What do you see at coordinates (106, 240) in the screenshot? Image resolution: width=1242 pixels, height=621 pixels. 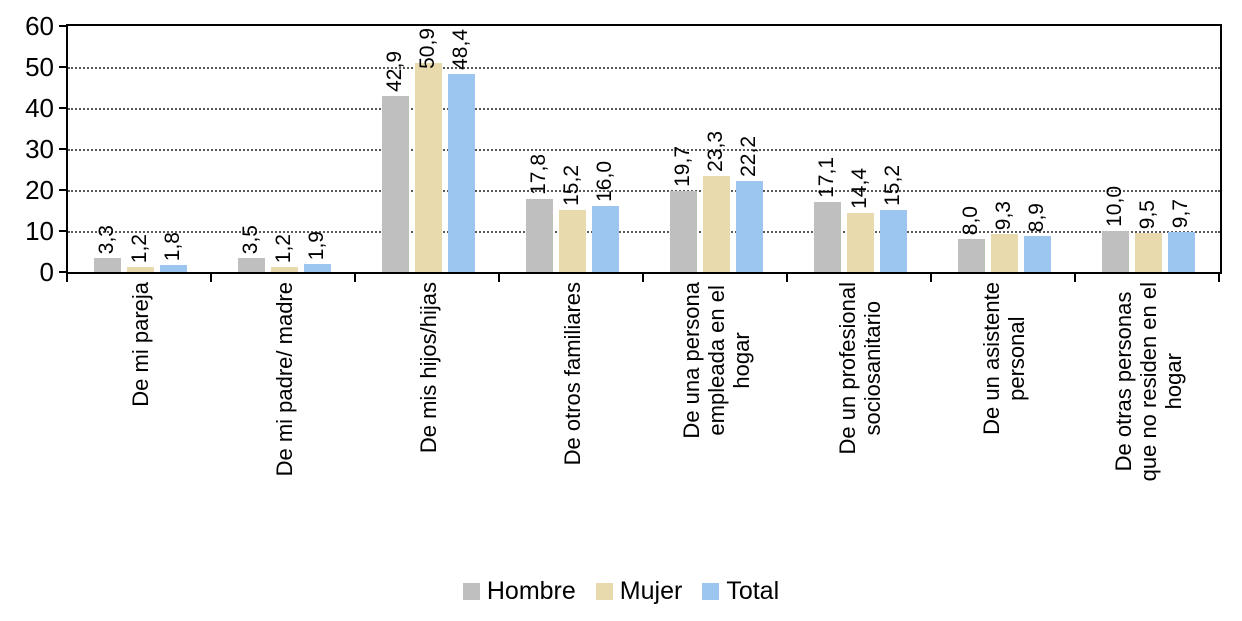 I see `data-label: 3,3` at bounding box center [106, 240].